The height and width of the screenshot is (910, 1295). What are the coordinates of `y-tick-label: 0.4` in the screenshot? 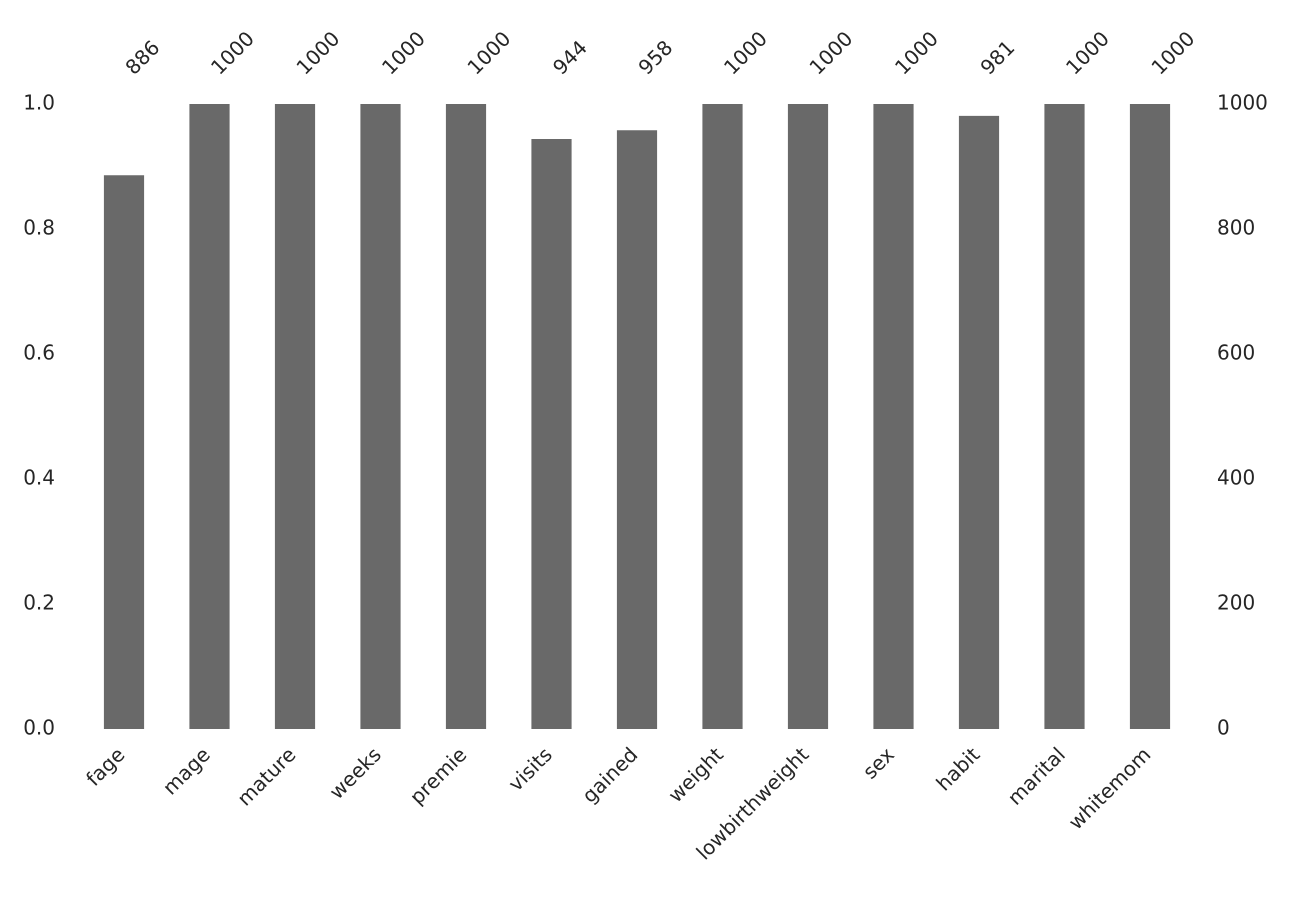 It's located at (39, 478).